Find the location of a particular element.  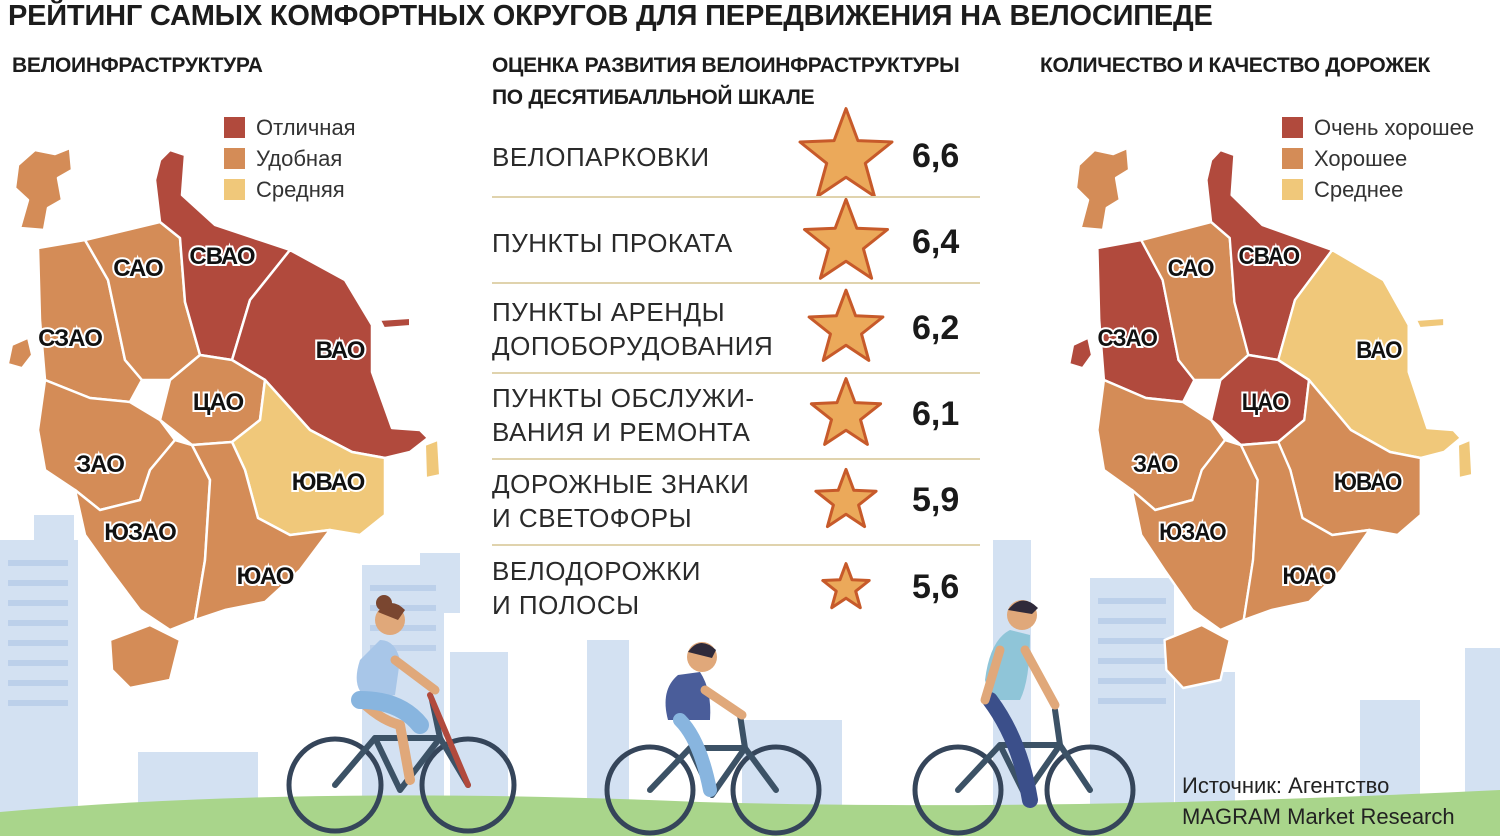

rating-value: 5,6 is located at coordinates (936, 587).